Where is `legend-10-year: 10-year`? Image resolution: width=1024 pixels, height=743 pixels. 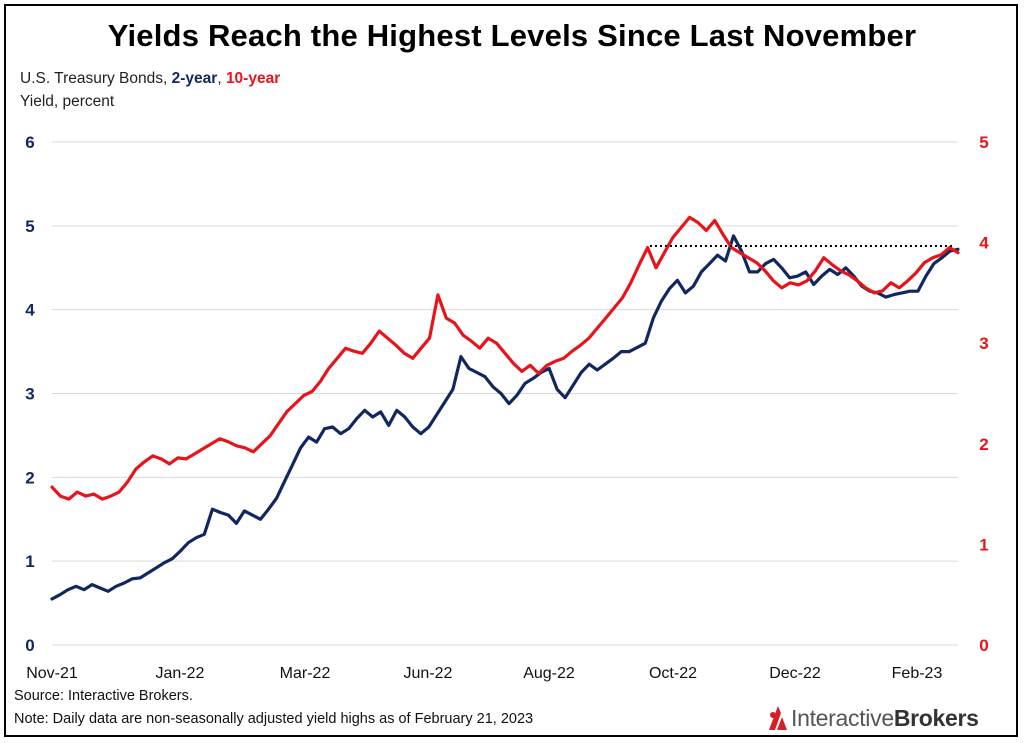
legend-10-year: 10-year is located at coordinates (253, 78).